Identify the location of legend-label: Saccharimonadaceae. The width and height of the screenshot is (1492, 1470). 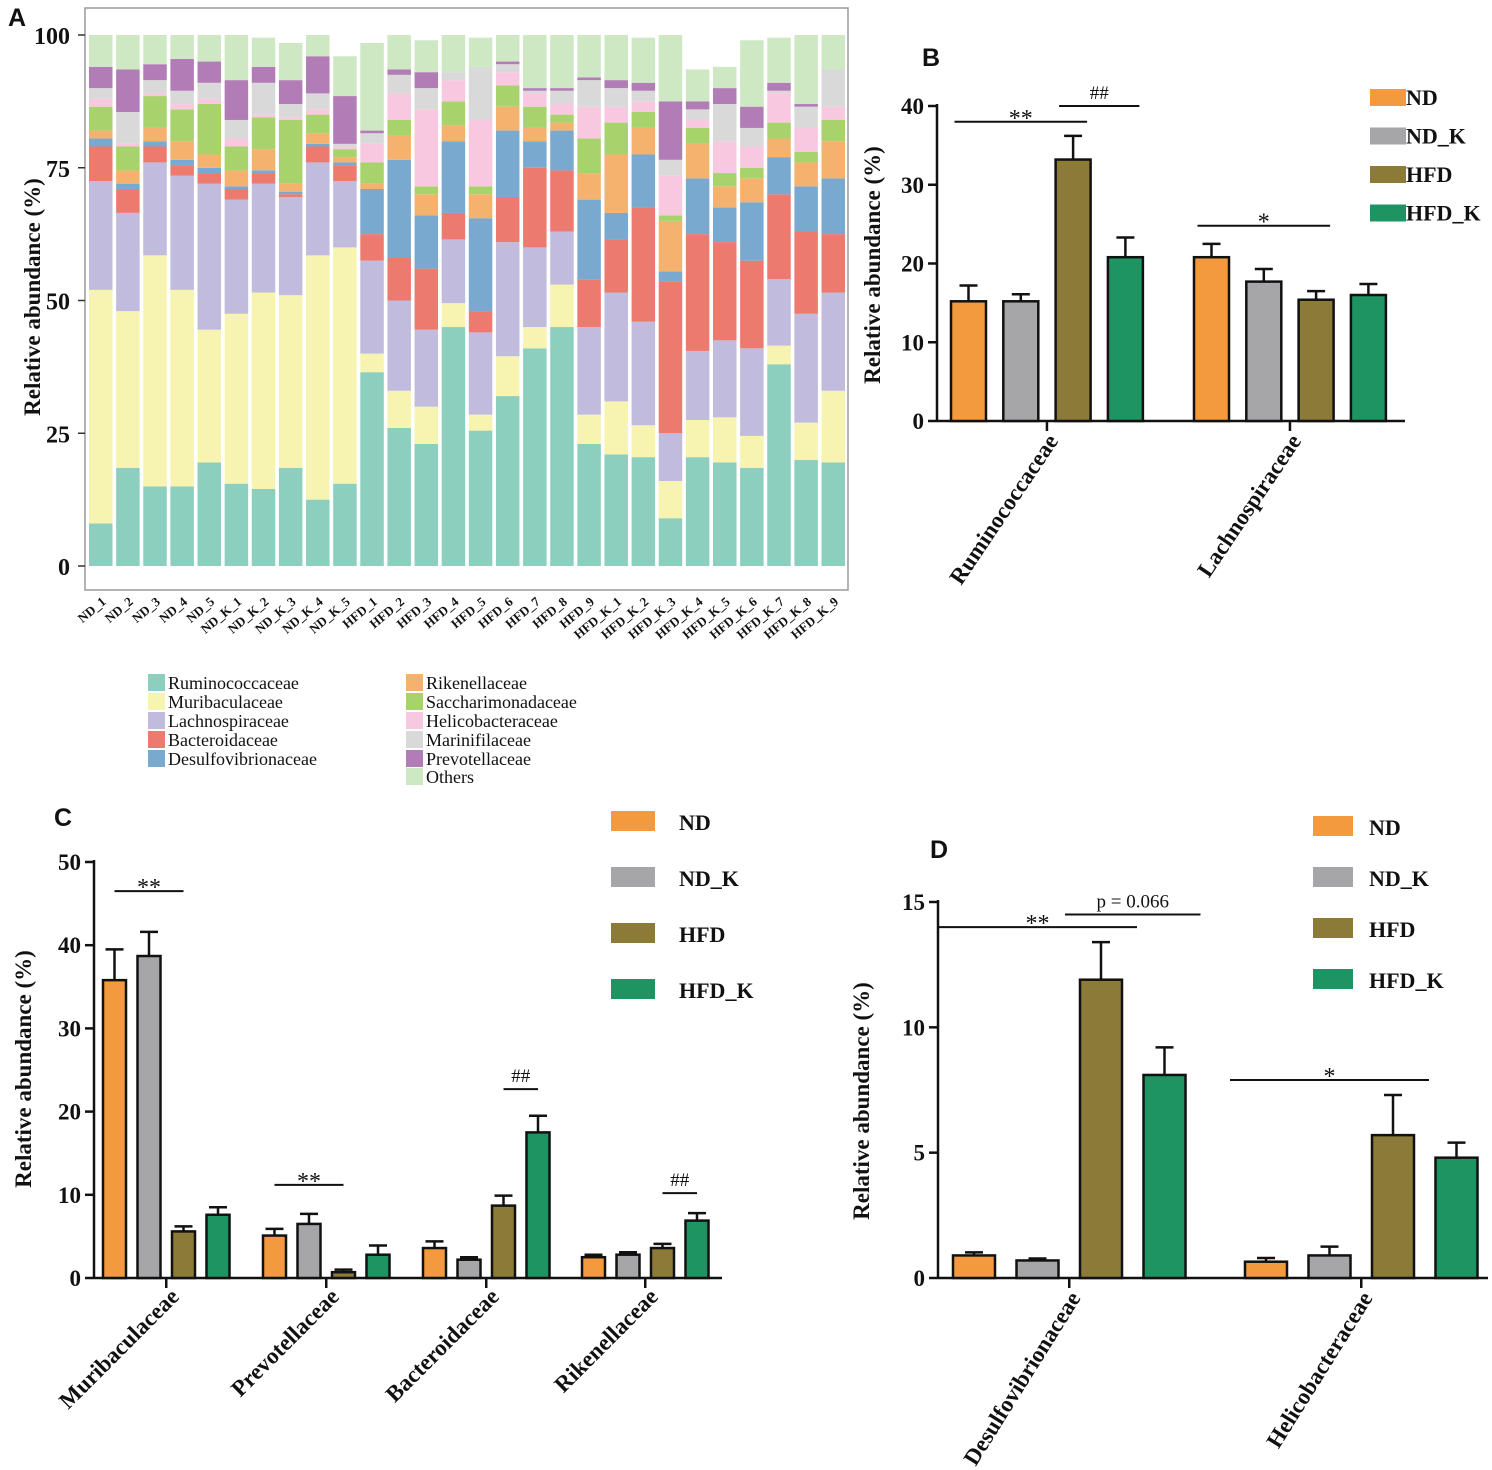
(501, 702).